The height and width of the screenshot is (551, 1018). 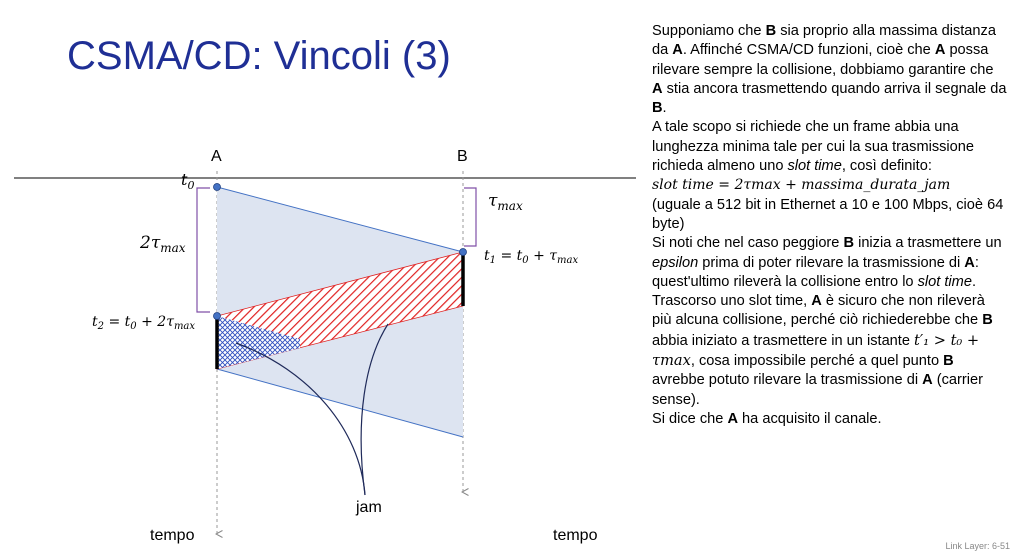 What do you see at coordinates (505, 202) in the screenshot?
I see `label-tau-max: τmax` at bounding box center [505, 202].